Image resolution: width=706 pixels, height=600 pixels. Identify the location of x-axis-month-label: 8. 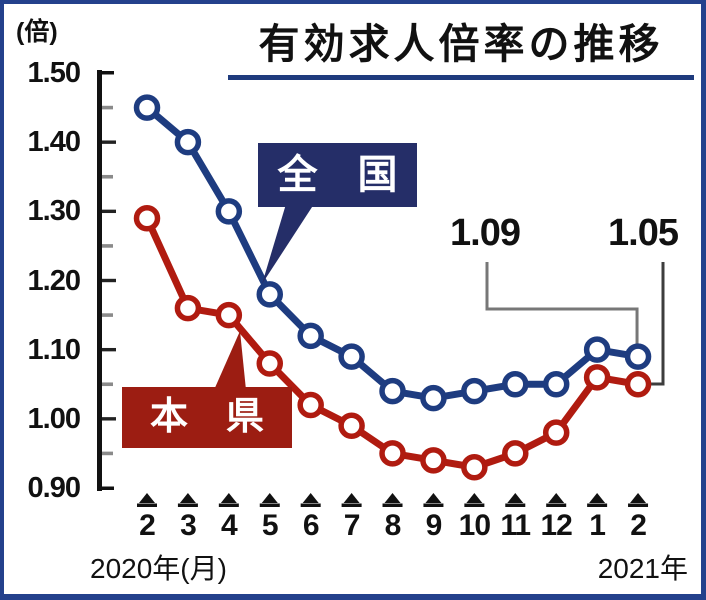
(393, 525).